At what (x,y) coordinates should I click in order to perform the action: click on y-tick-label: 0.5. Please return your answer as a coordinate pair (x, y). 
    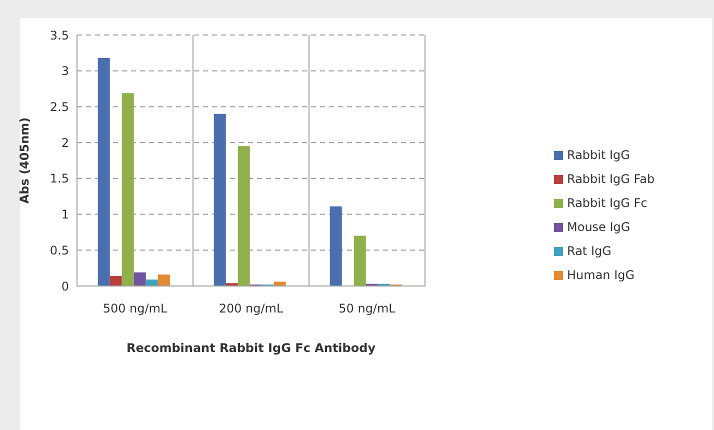
    Looking at the image, I should click on (59, 250).